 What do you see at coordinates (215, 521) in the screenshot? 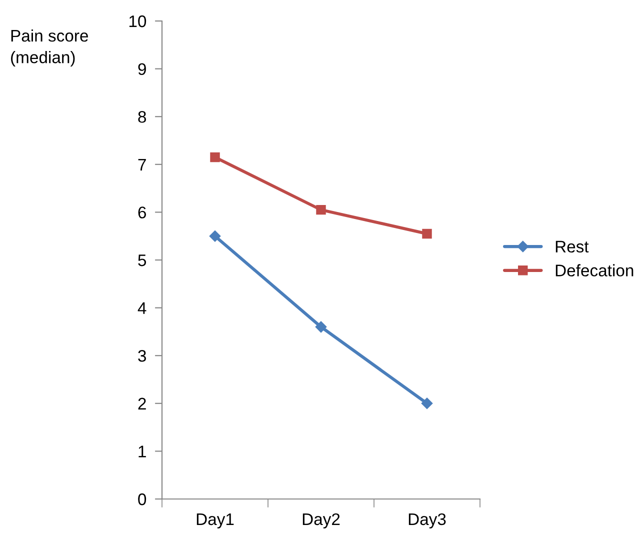
I see `x-tick-label: Day1` at bounding box center [215, 521].